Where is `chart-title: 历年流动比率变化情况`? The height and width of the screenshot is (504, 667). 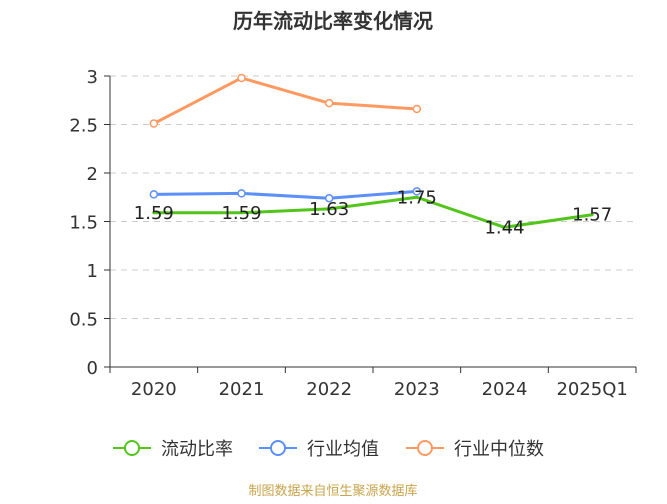
chart-title: 历年流动比率变化情况 is located at coordinates (333, 21).